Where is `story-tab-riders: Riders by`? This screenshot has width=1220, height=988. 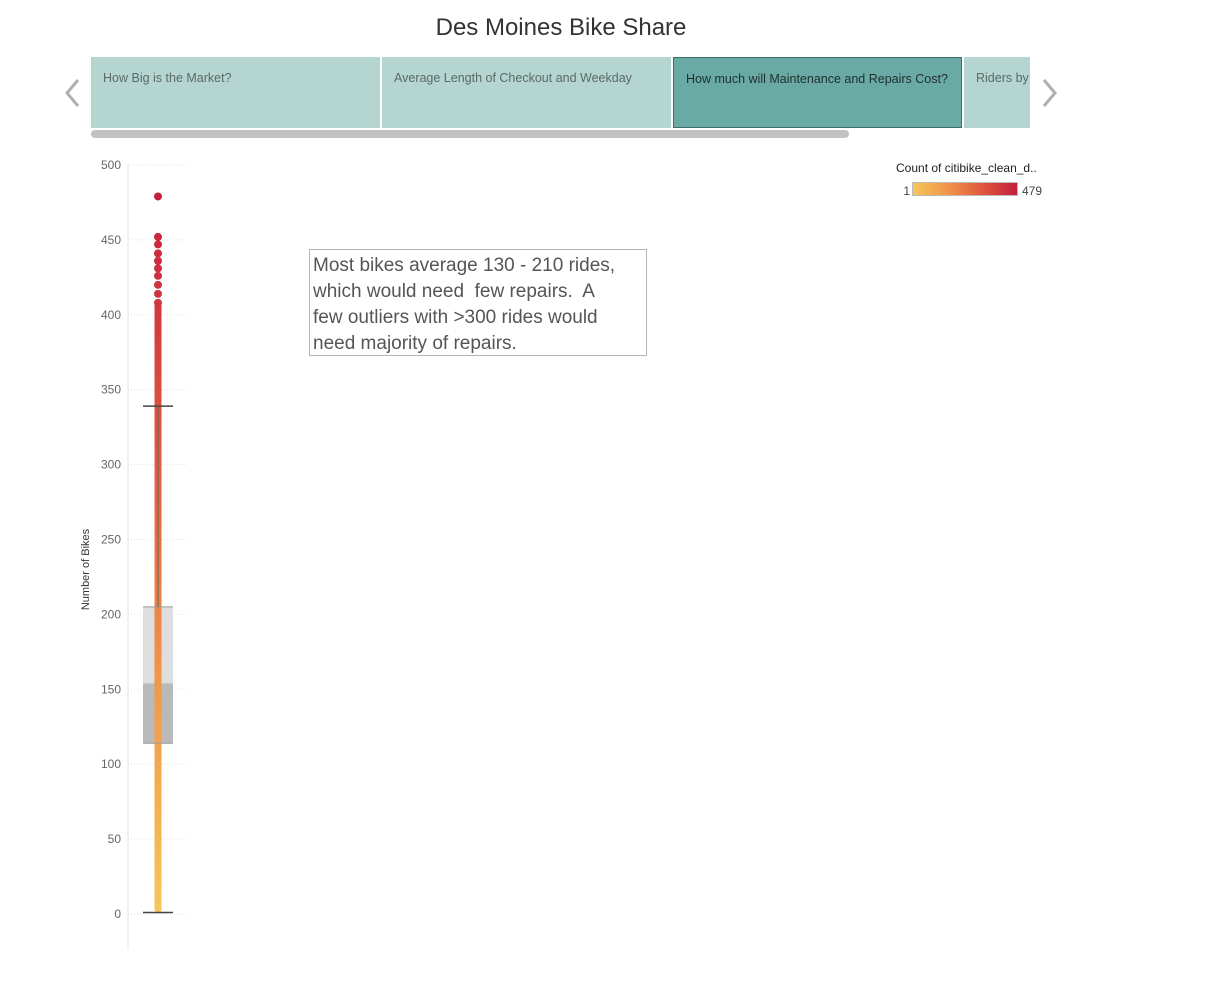
story-tab-riders: Riders by is located at coordinates (997, 92).